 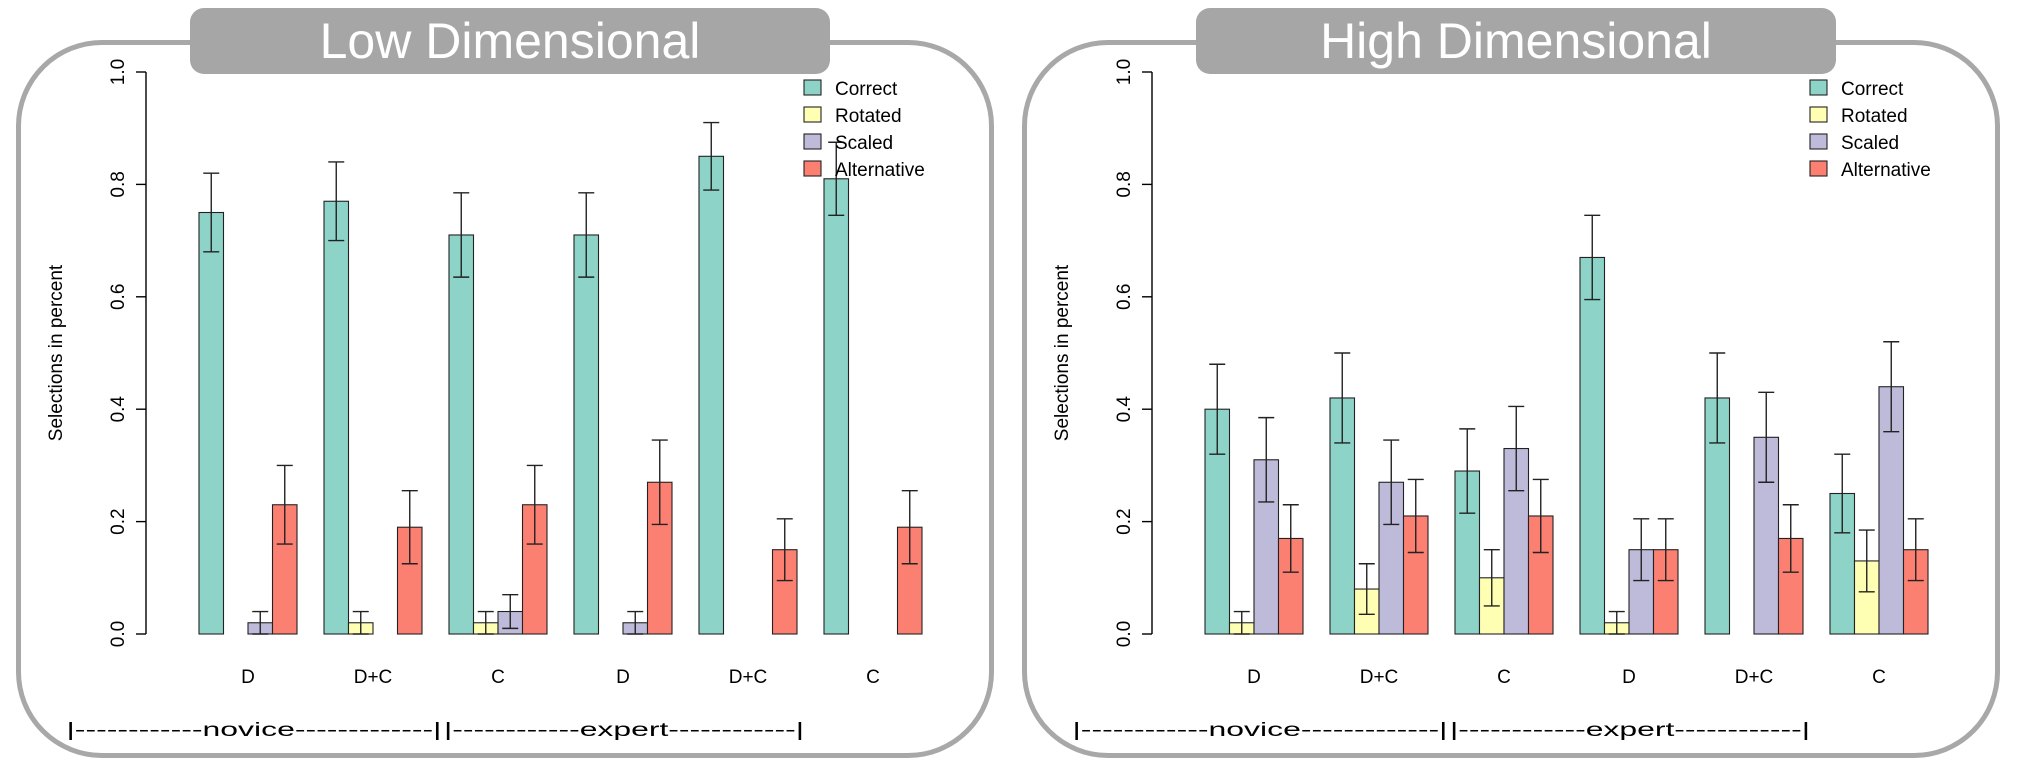 What do you see at coordinates (1766, 535) in the screenshot?
I see `bar-scaled` at bounding box center [1766, 535].